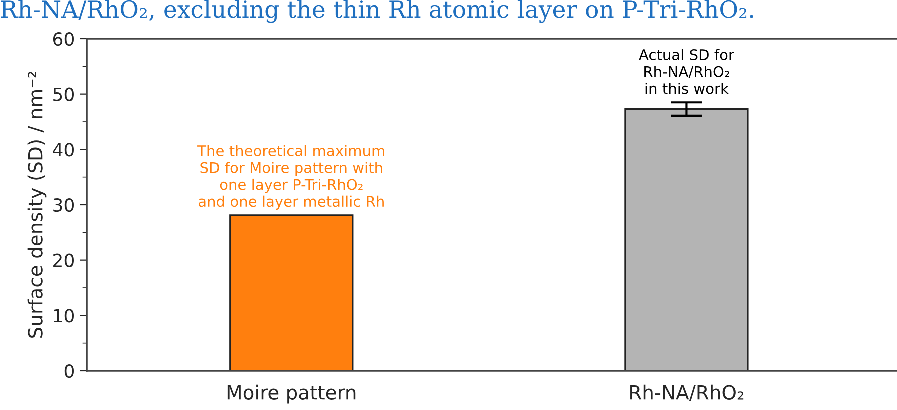 This screenshot has height=410, width=897. I want to click on y-axis-title: Surface density (SD) / nm⁻², so click(37, 205).